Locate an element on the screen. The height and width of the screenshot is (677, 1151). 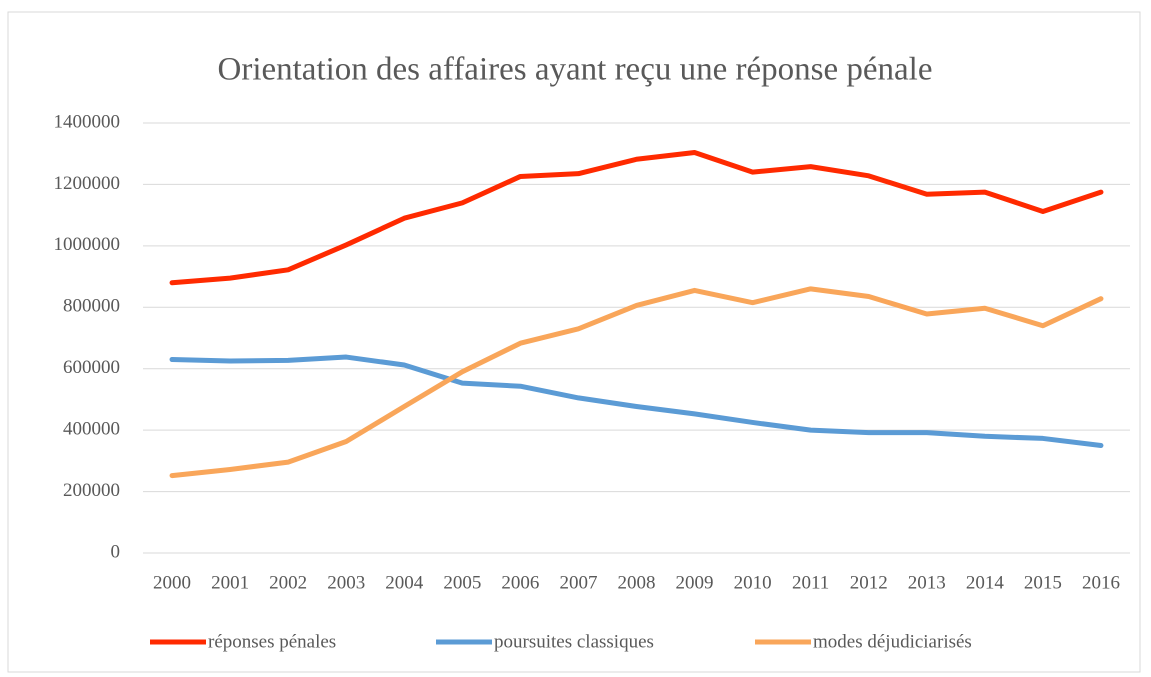
y-tick-label: 600000 is located at coordinates (91, 367).